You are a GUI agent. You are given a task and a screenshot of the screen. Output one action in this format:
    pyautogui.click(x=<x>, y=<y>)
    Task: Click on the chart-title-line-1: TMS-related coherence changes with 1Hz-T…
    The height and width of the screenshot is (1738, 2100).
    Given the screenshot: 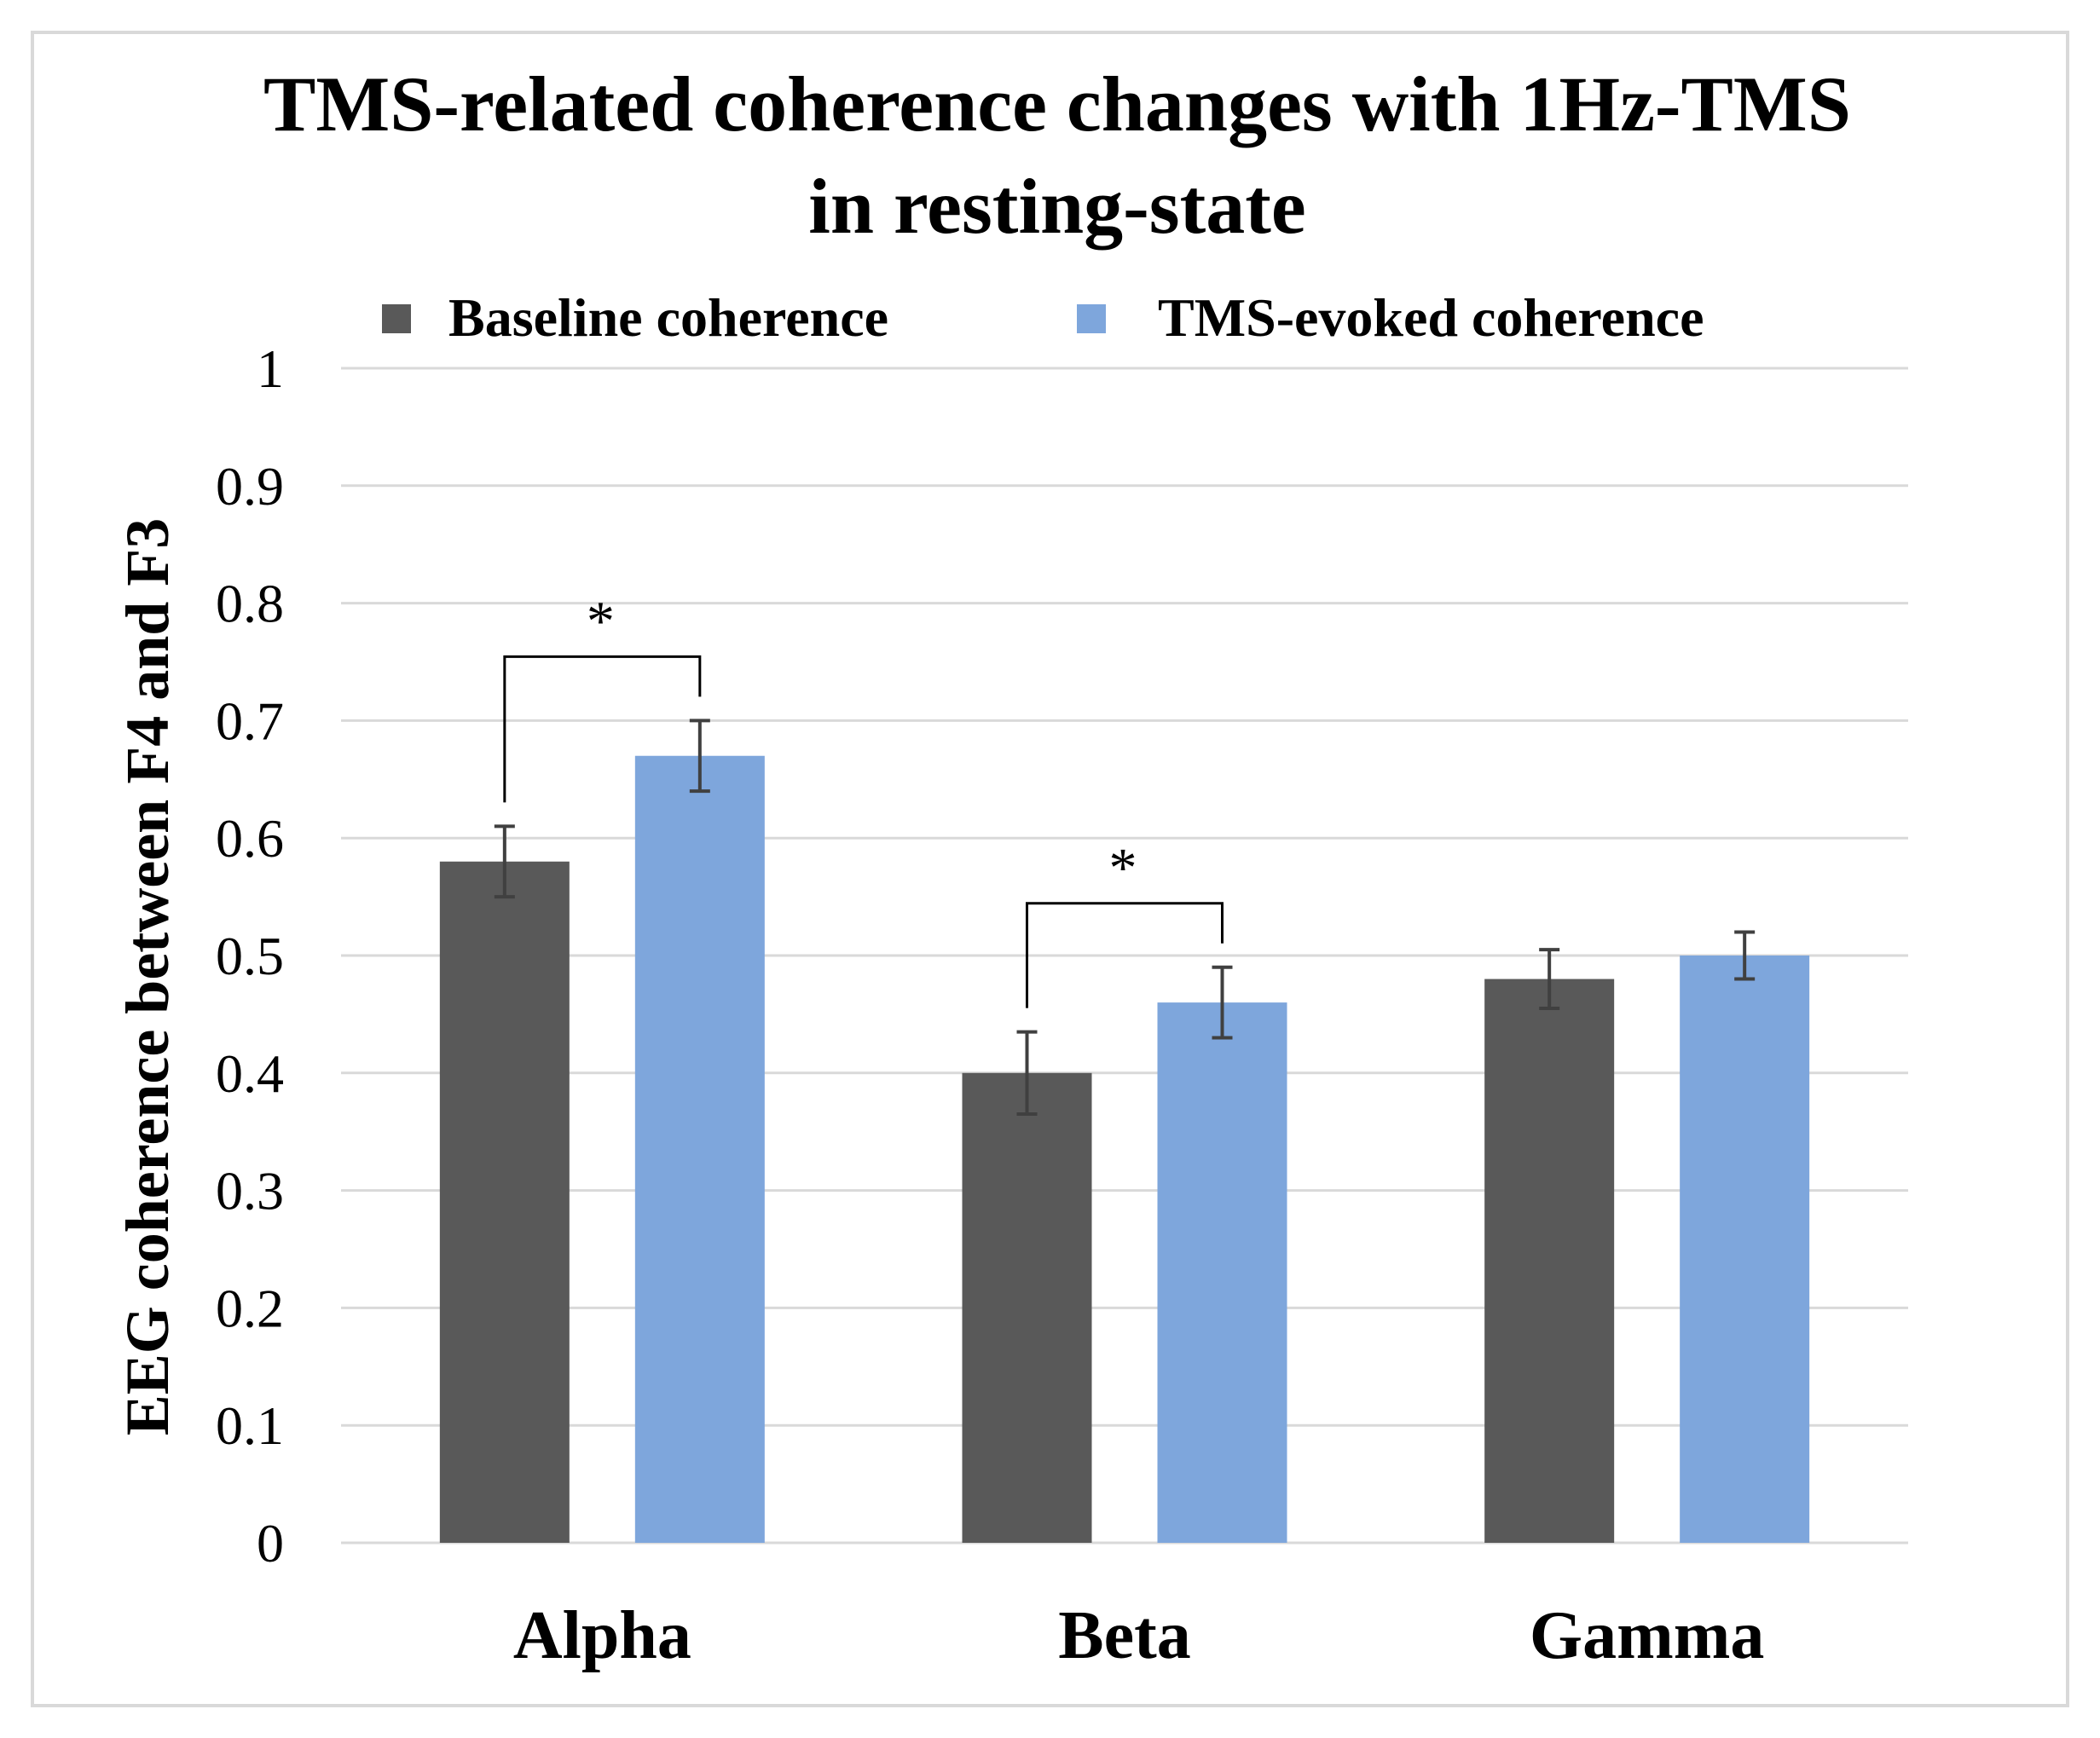 What is the action you would take?
    pyautogui.click(x=1057, y=104)
    